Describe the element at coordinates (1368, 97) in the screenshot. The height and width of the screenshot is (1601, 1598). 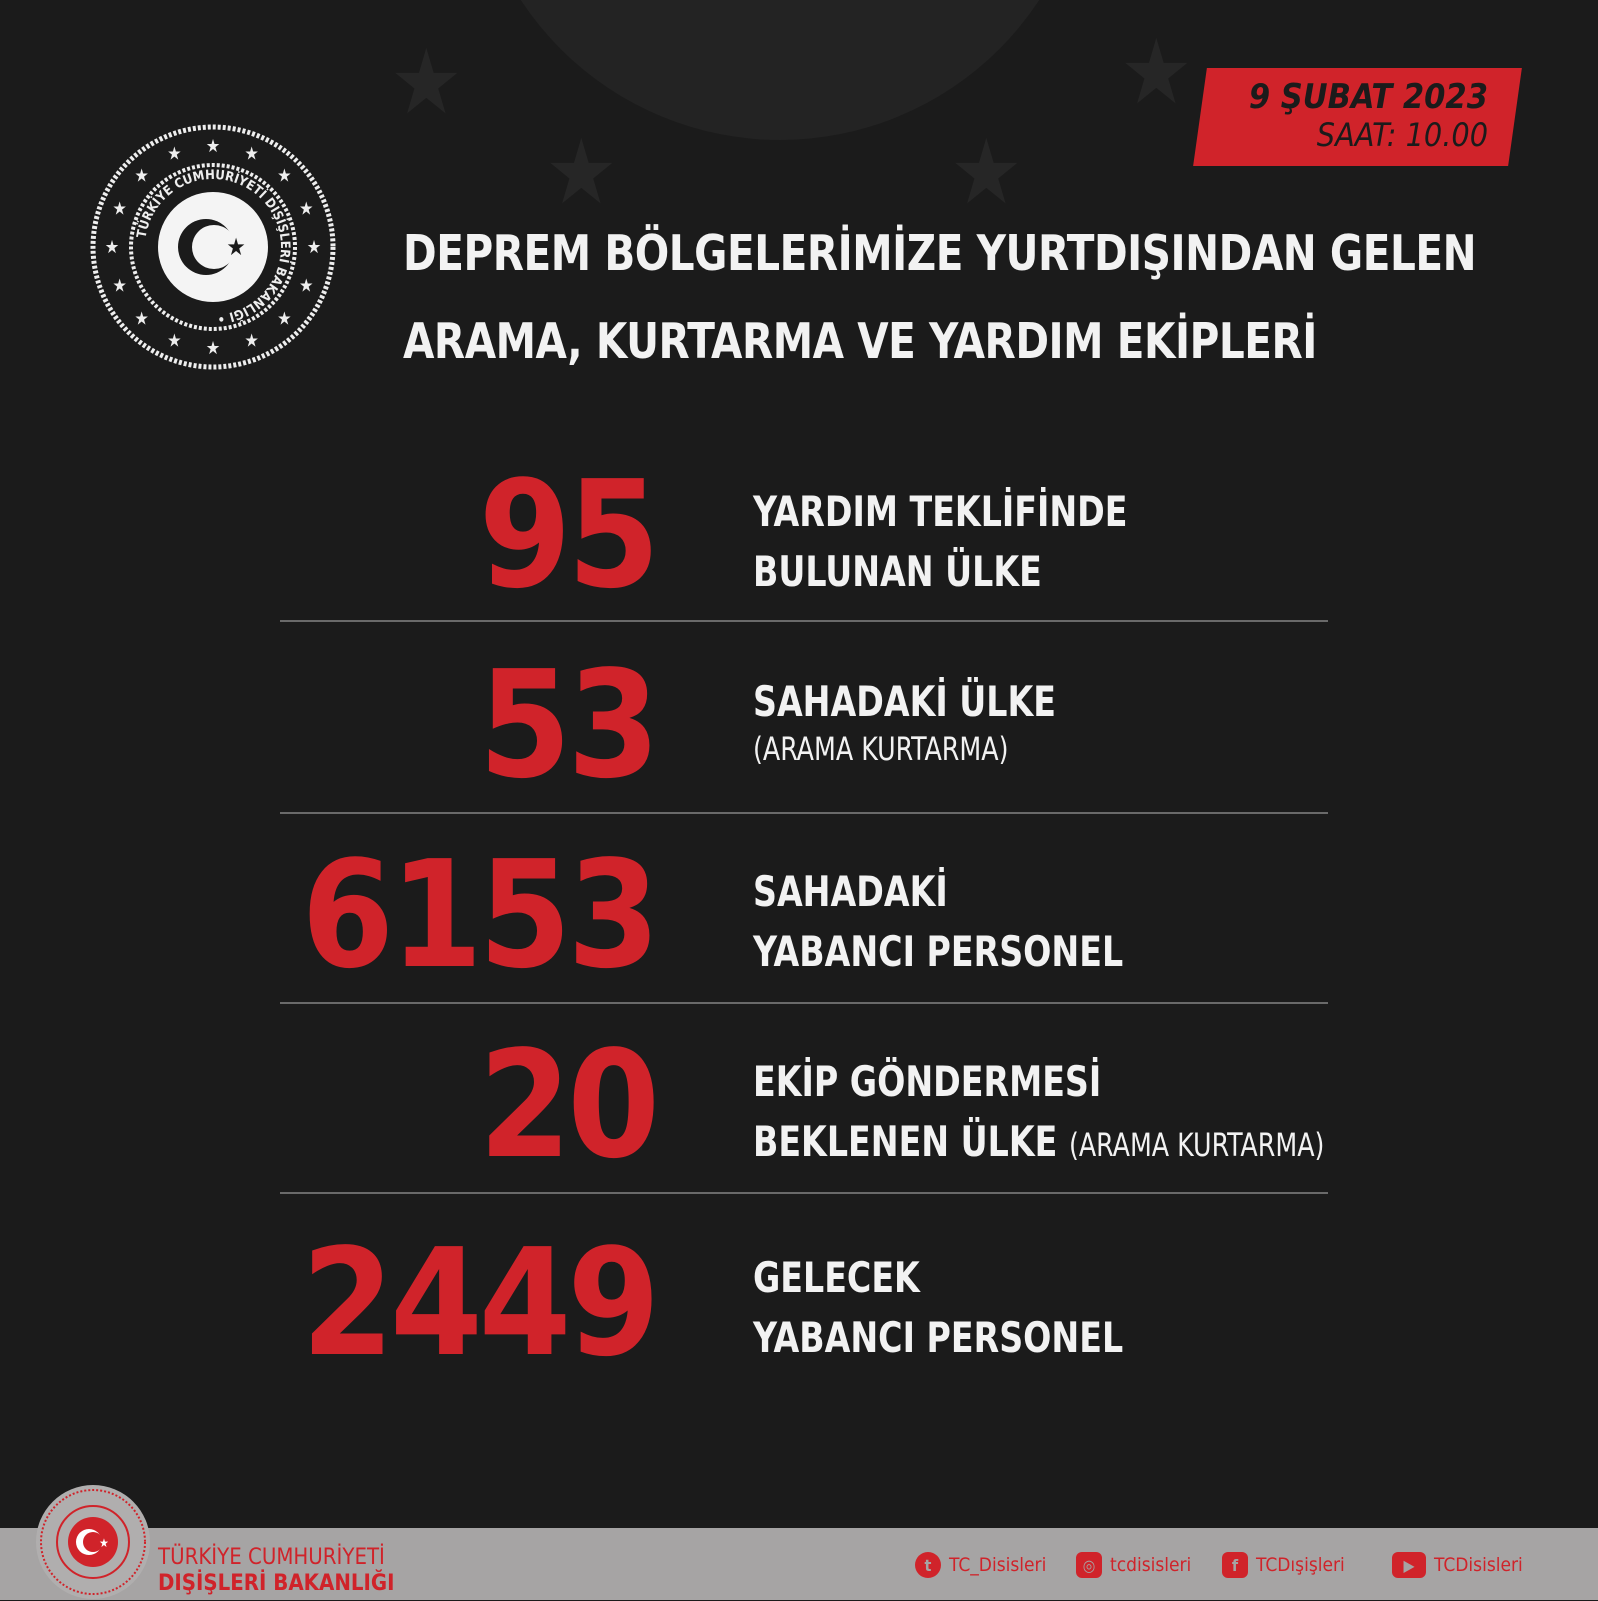
I see `date-day: 9 ŞUBAT 2023` at that location.